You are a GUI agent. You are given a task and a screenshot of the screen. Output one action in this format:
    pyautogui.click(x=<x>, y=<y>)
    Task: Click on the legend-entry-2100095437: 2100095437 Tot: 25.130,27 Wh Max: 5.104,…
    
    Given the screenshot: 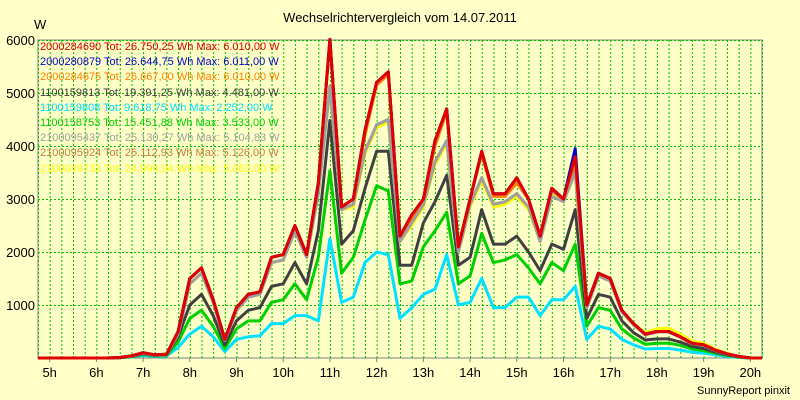 What is the action you would take?
    pyautogui.click(x=160, y=138)
    